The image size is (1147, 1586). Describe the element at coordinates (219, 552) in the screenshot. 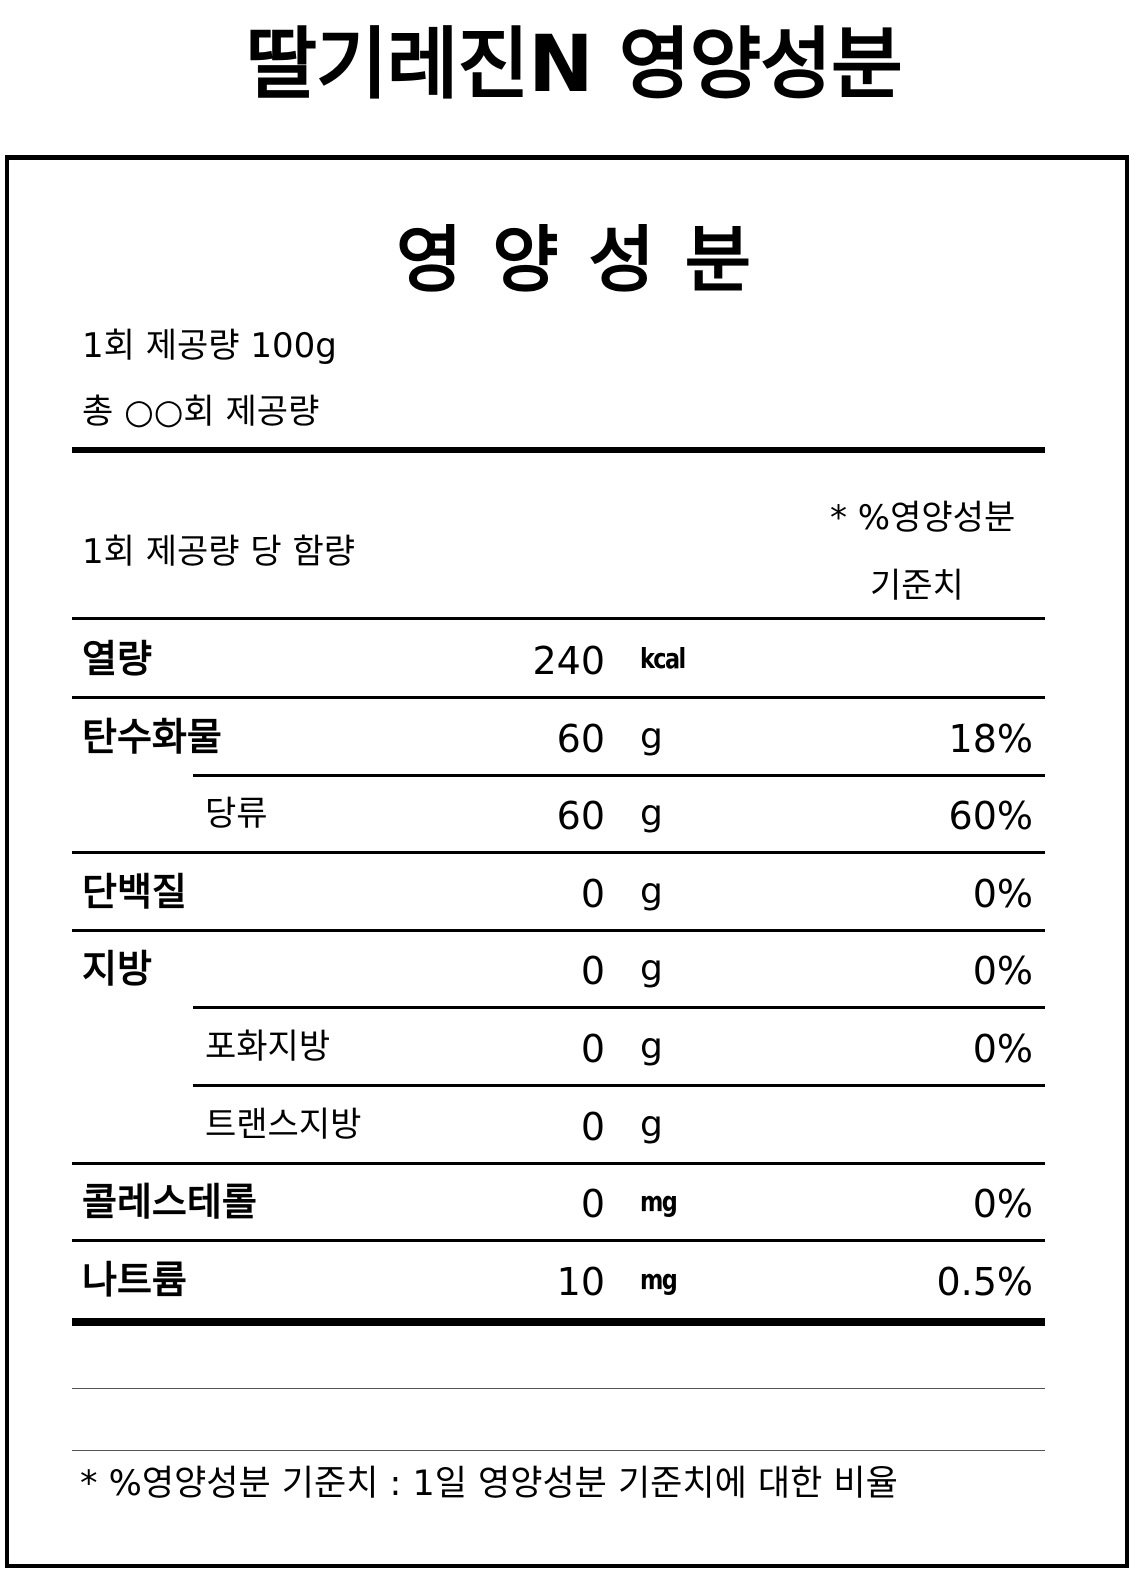

I see `per-serving-header: 1회 제공량 당 함량` at that location.